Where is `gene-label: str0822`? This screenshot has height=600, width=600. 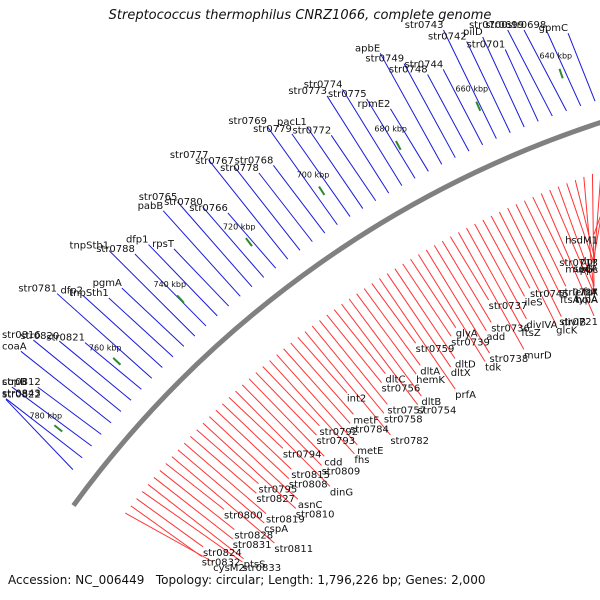 gene-label: str0822 is located at coordinates (21, 395).